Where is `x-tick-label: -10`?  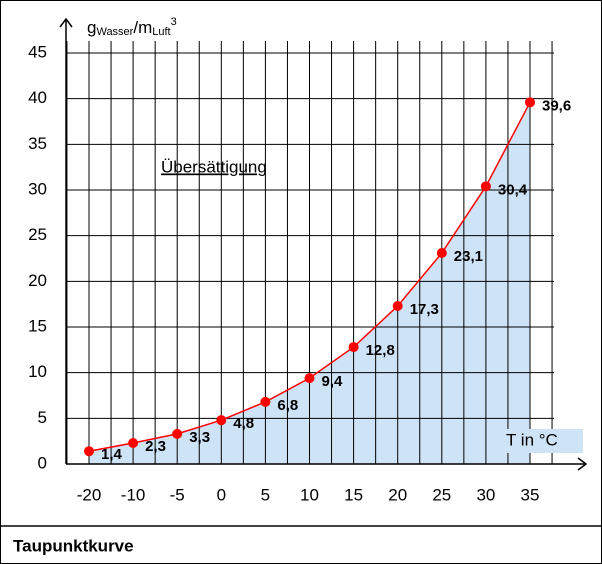 x-tick-label: -10 is located at coordinates (133, 494).